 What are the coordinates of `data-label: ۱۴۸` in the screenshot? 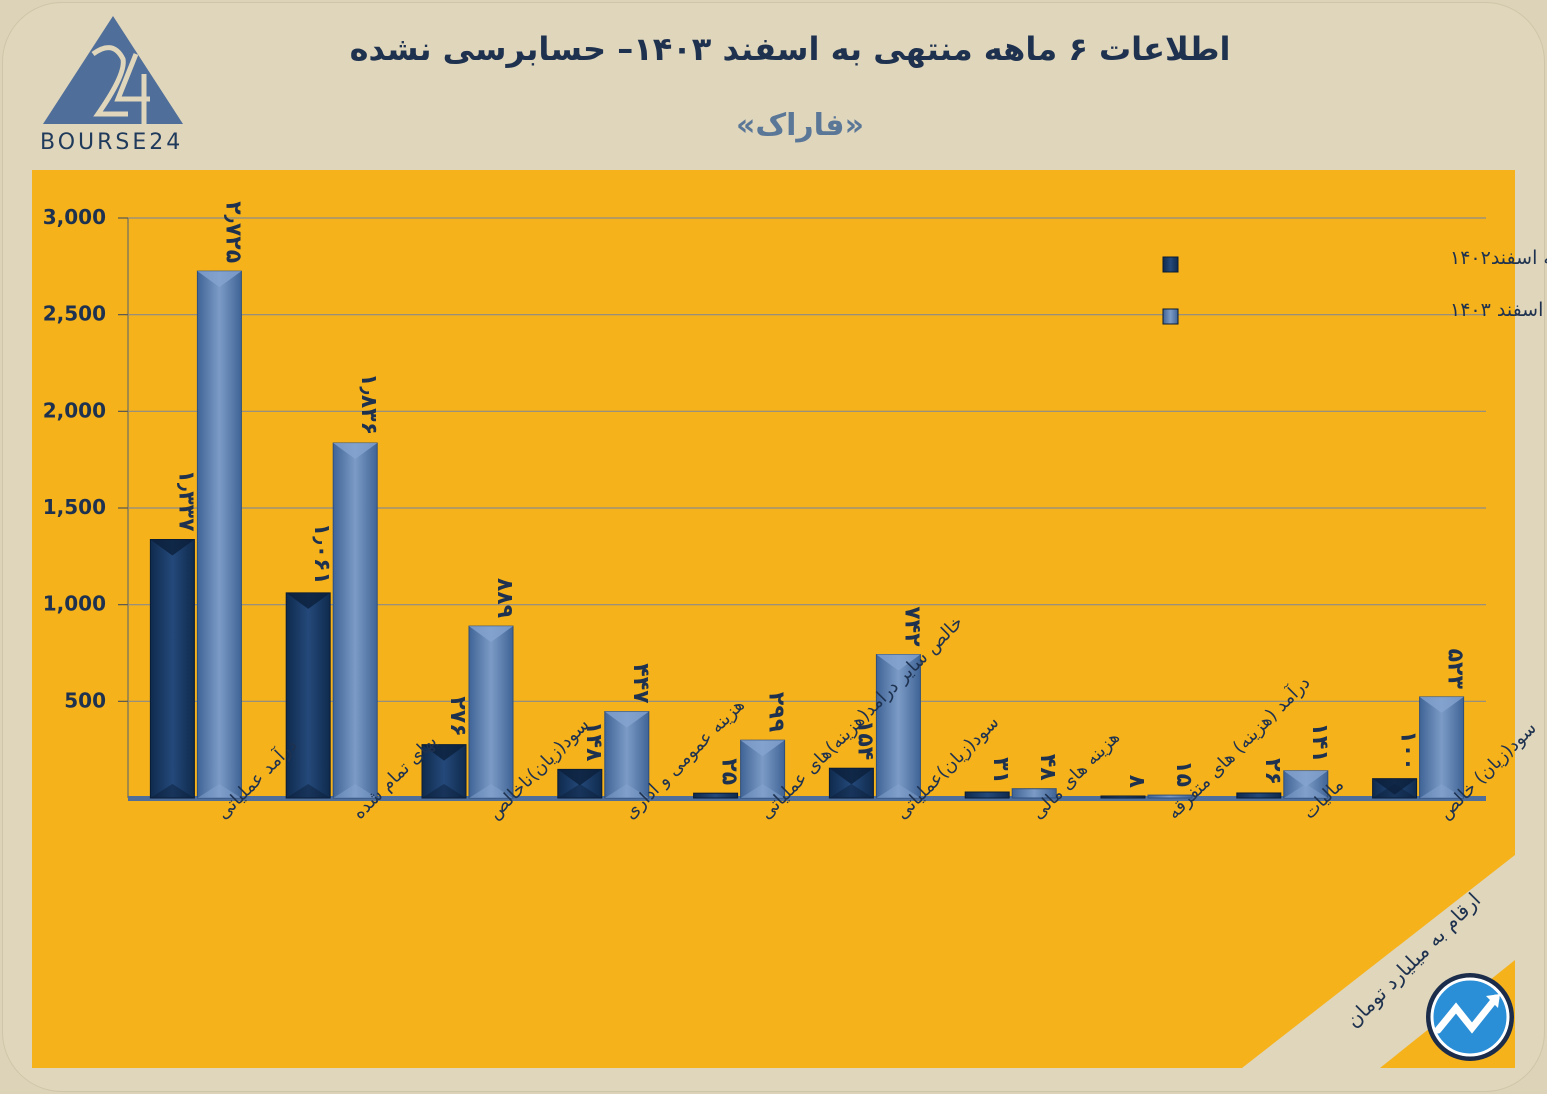 It's located at (593, 741).